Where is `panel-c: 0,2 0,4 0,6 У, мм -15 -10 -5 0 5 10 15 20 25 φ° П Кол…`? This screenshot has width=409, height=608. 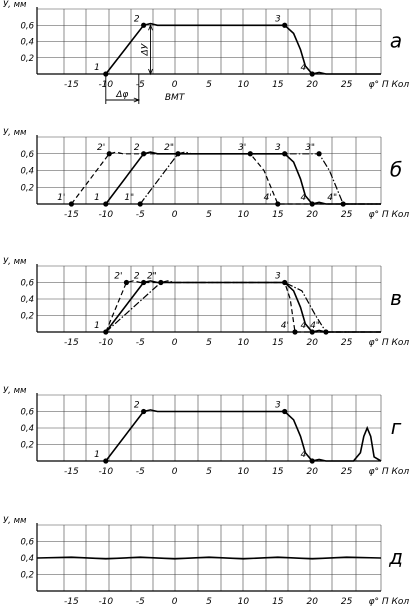 panel-c: 0,2 0,4 0,6 У, мм -15 -10 -5 0 5 10 15 20 25 φ° П Кол… is located at coordinates (206, 302).